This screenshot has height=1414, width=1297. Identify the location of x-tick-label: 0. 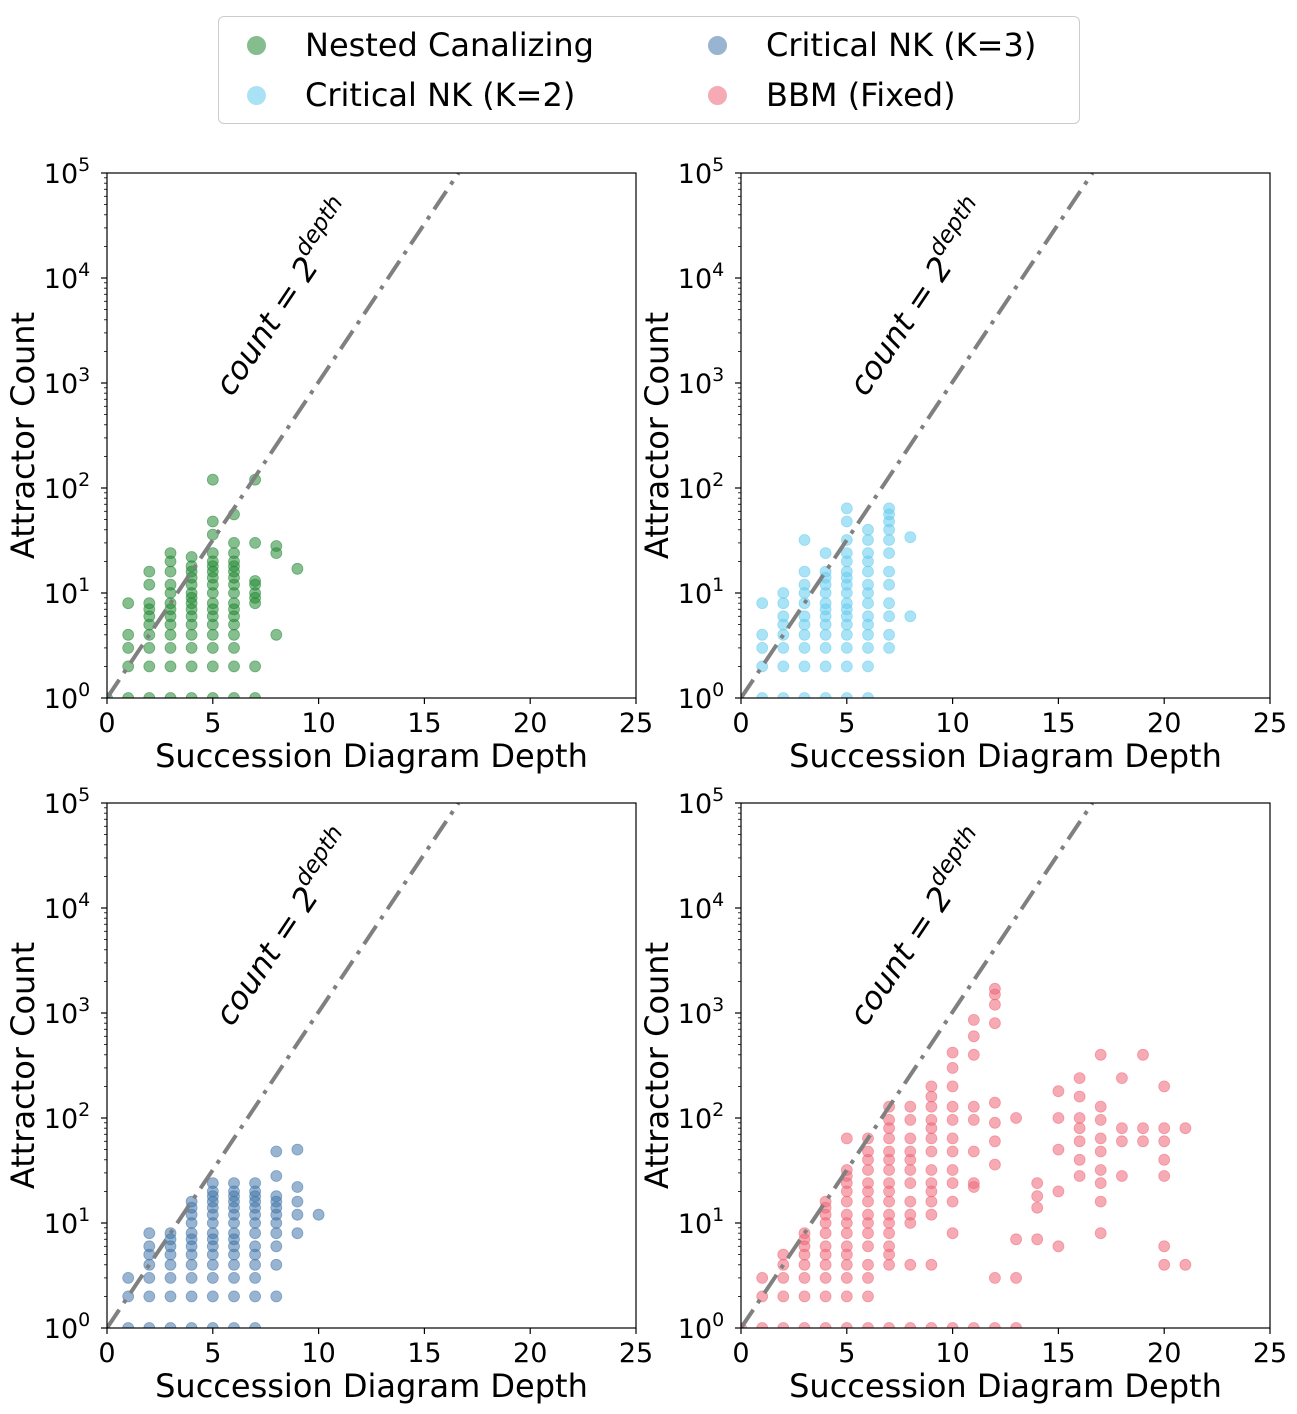
(740, 1353).